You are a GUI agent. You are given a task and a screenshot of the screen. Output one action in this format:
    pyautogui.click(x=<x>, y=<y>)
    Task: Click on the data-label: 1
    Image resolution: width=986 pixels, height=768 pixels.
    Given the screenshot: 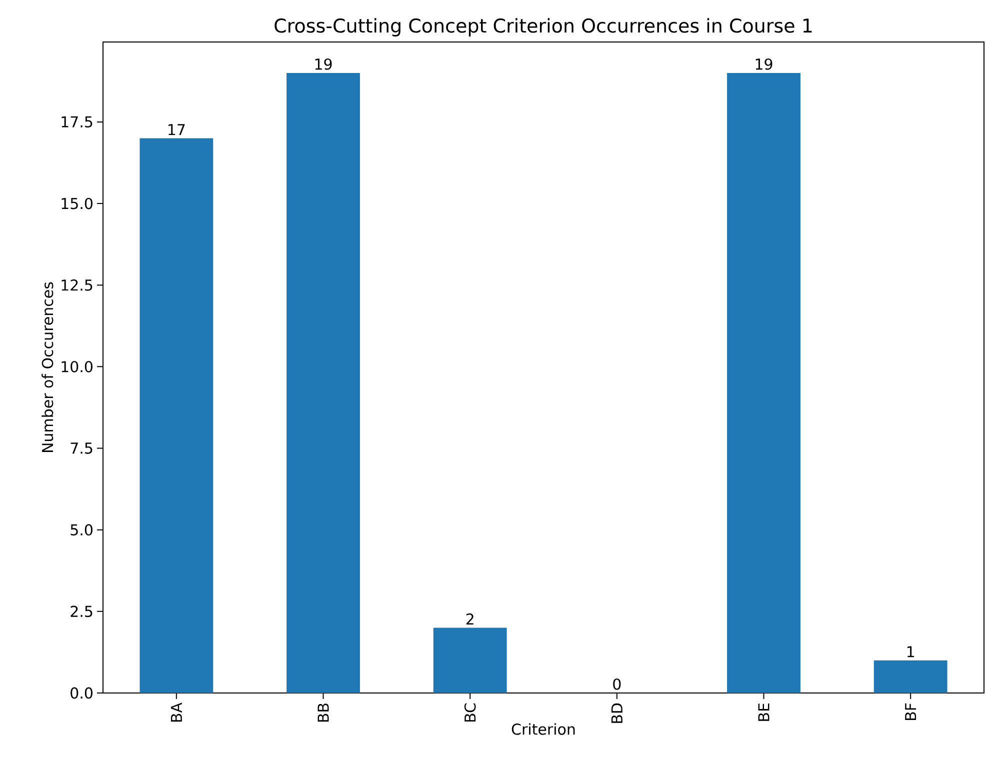 What is the action you would take?
    pyautogui.click(x=910, y=652)
    